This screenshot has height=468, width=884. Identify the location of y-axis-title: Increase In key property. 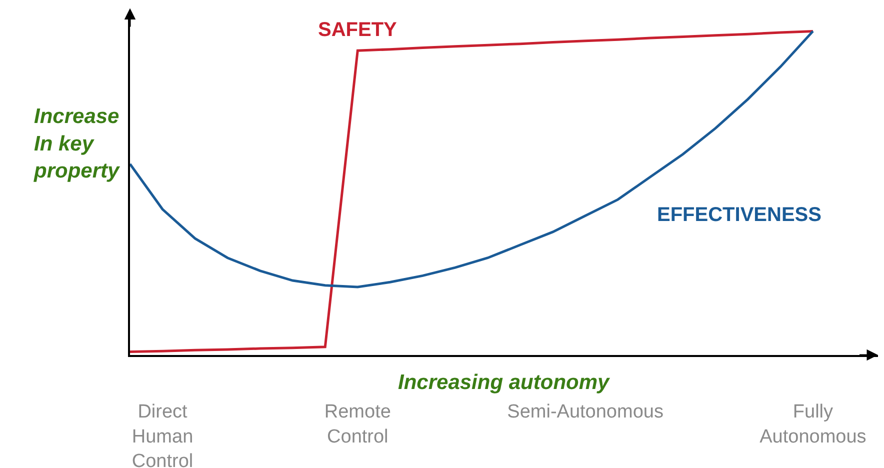
(76, 144).